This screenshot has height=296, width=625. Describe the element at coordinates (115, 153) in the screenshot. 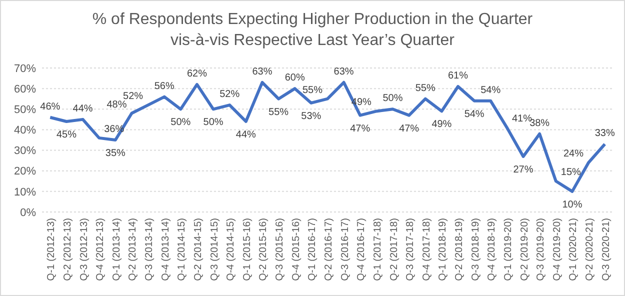

I see `text: 35%` at that location.